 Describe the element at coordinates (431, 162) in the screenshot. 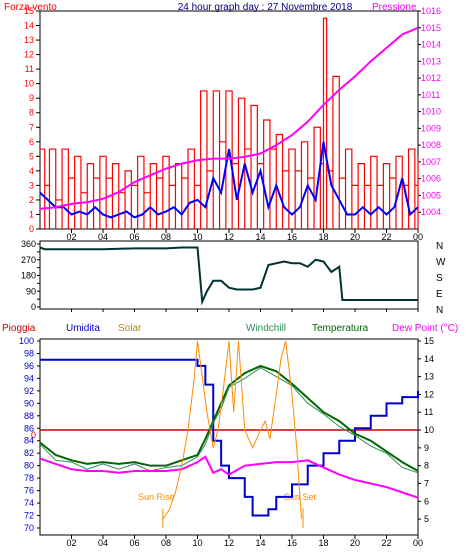

I see `pressure-y-tick-label: 1007` at that location.